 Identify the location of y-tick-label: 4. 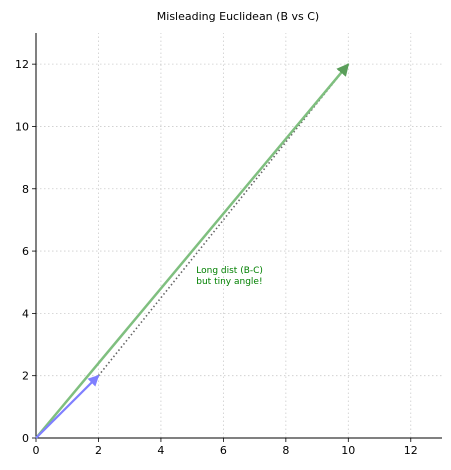
(25, 313).